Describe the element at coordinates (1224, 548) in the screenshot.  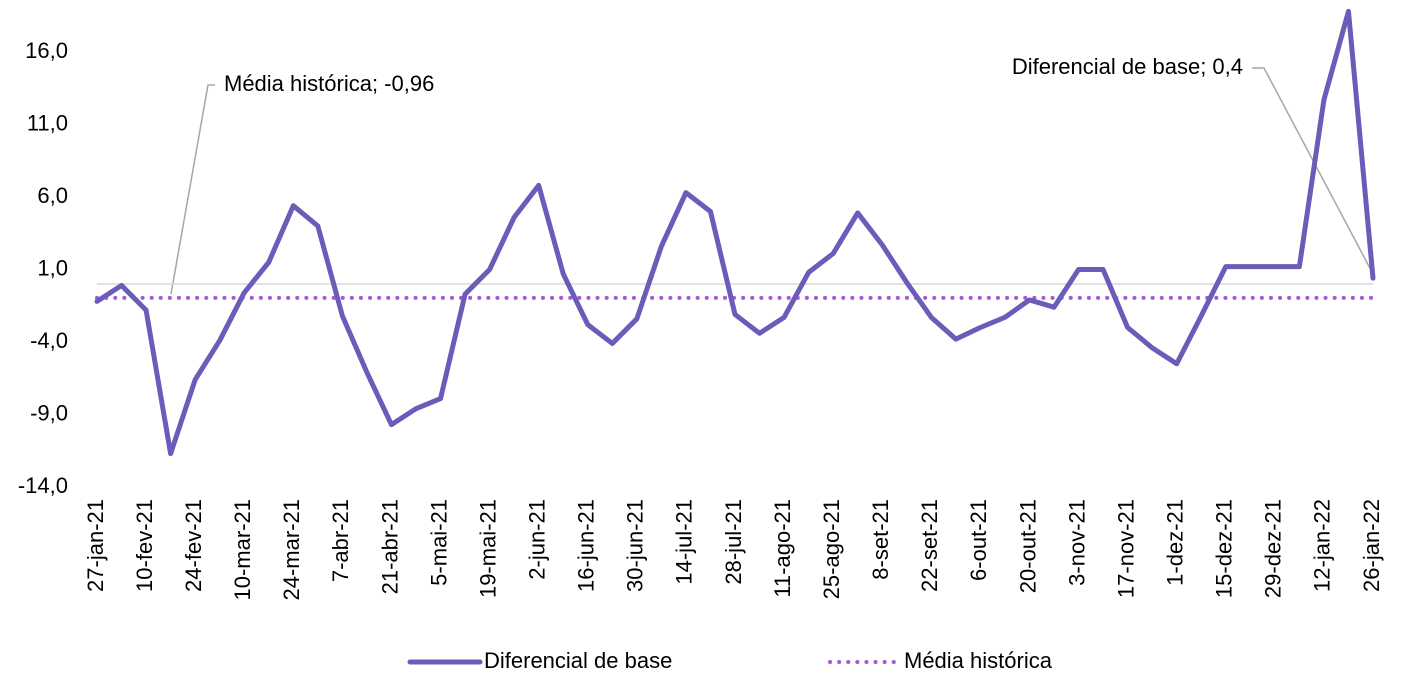
I see `x-tick-label: 15-dez-21` at that location.